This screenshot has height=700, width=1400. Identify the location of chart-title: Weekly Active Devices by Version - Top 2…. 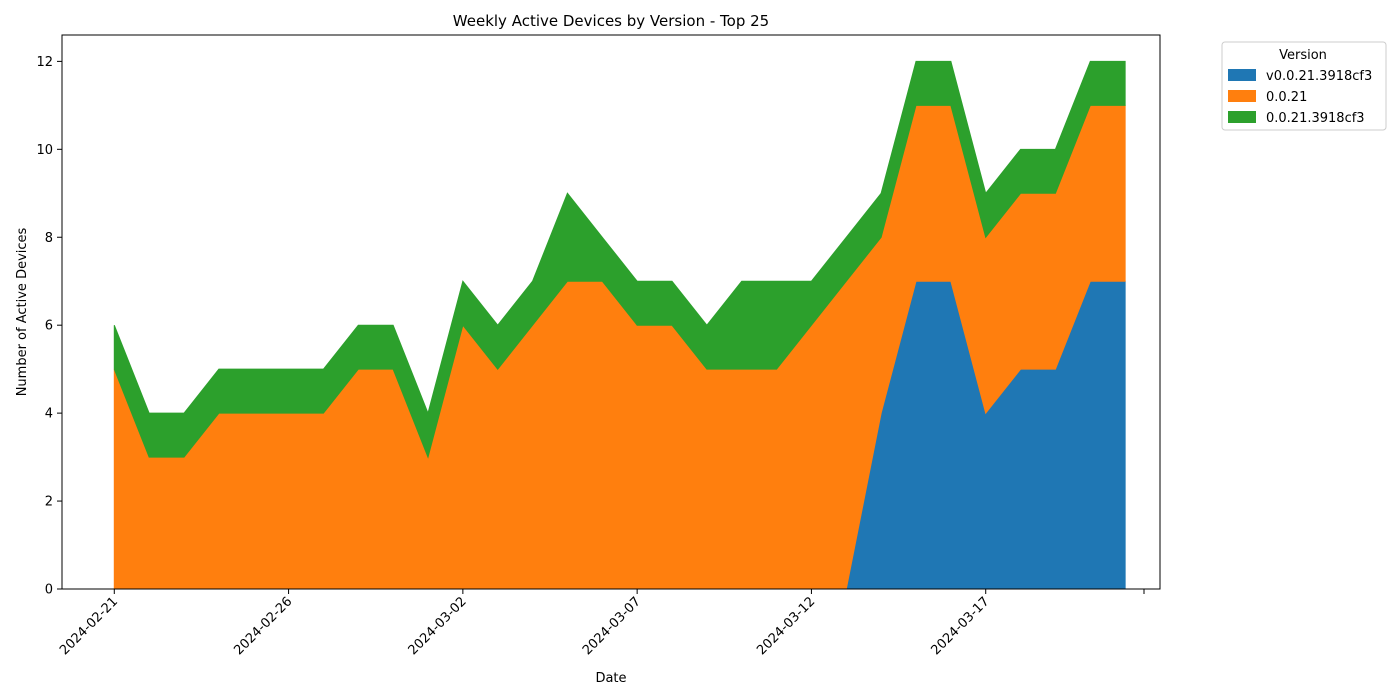
(611, 21).